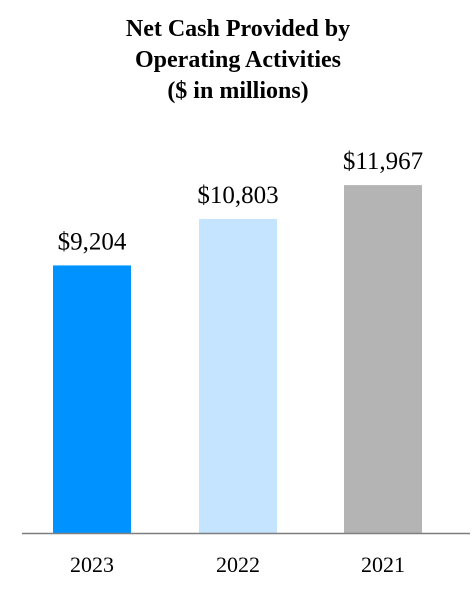 The width and height of the screenshot is (476, 596). What do you see at coordinates (92, 564) in the screenshot?
I see `x-tick-label-2023: 2023` at bounding box center [92, 564].